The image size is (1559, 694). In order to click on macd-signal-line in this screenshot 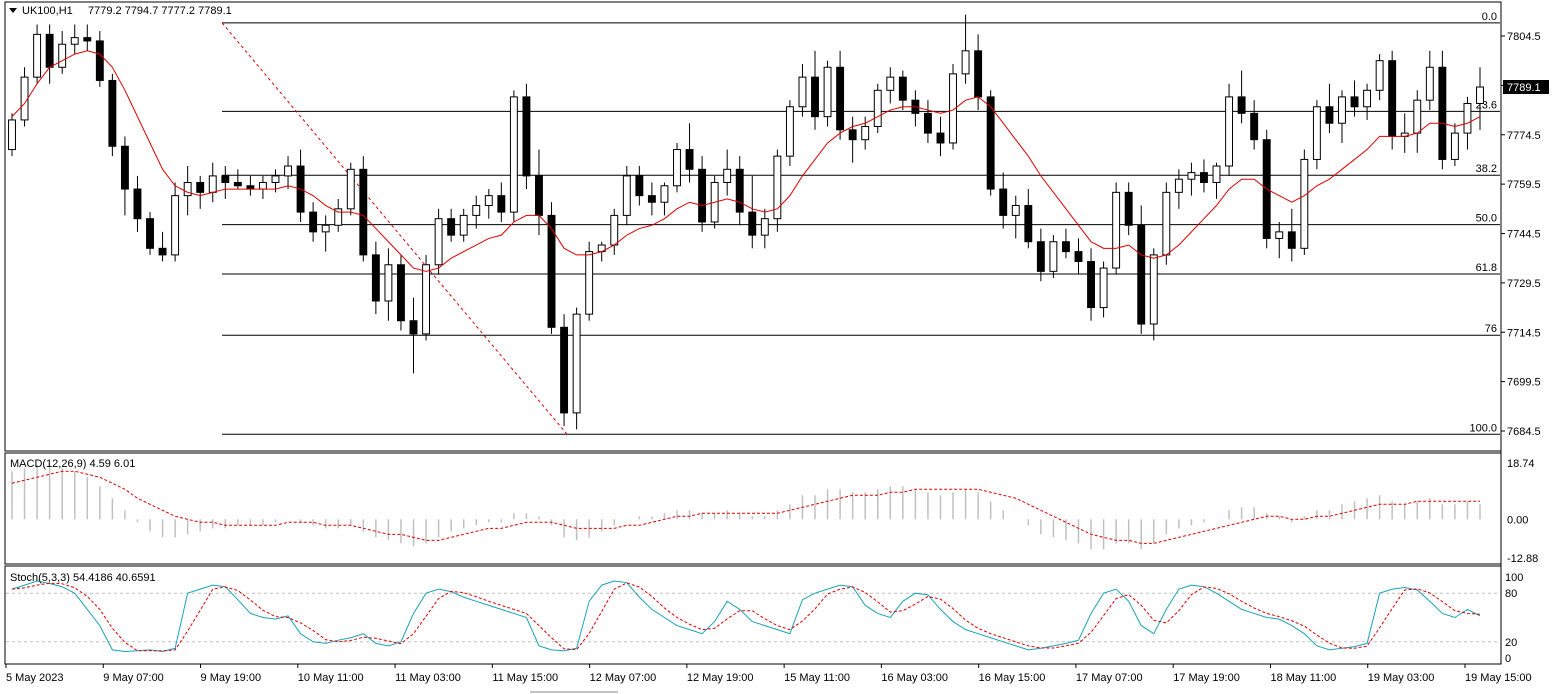, I will do `click(745, 507)`.